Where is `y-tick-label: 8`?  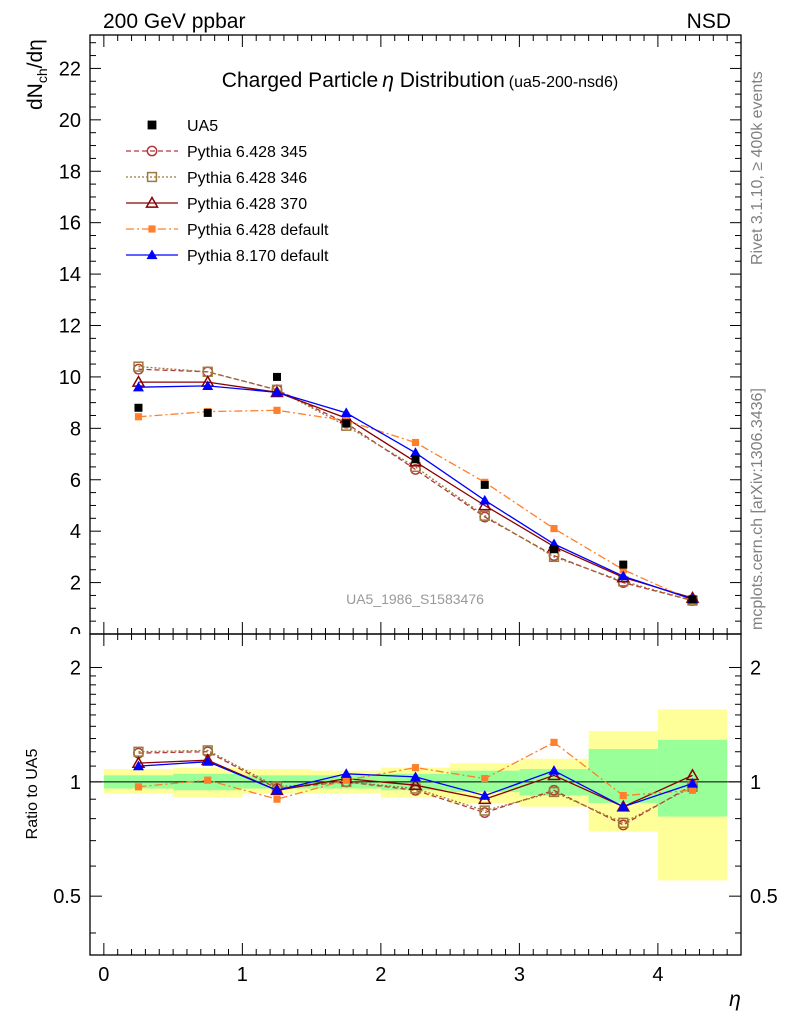 y-tick-label: 8 is located at coordinates (75, 429).